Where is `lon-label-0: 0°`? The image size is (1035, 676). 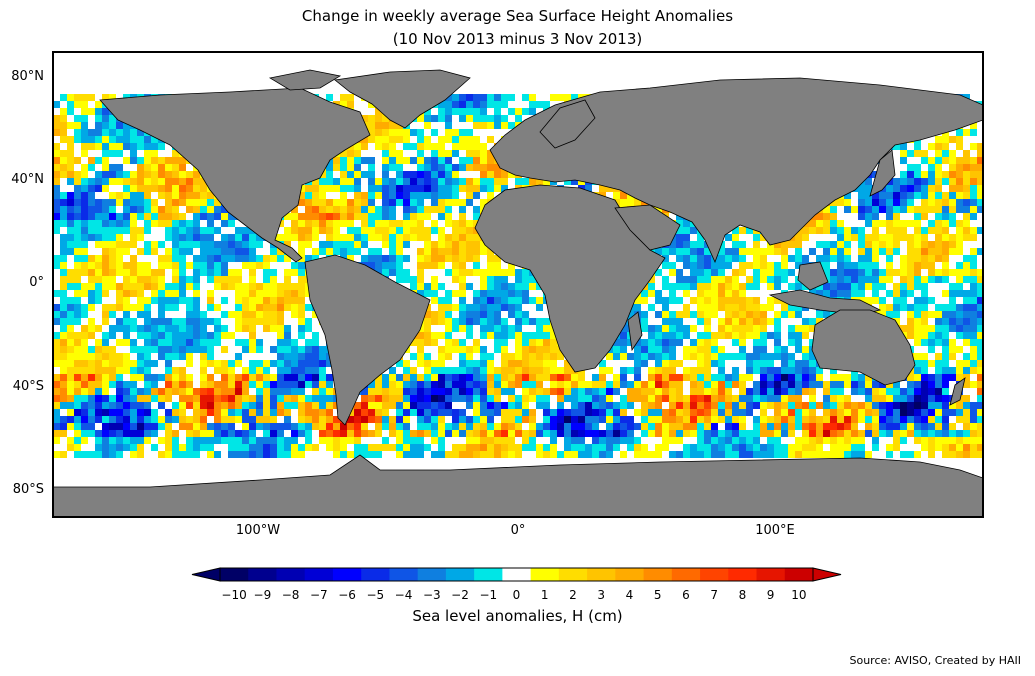
lon-label-0: 0° is located at coordinates (518, 530).